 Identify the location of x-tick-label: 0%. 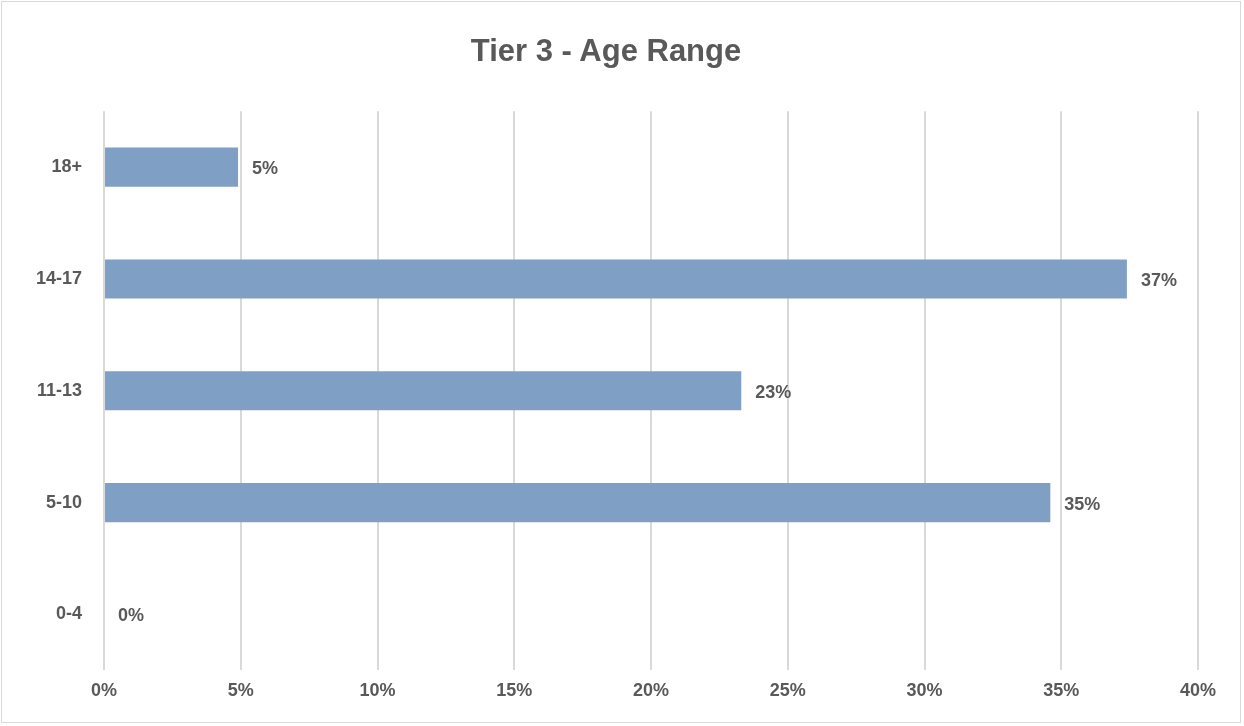
(104, 690).